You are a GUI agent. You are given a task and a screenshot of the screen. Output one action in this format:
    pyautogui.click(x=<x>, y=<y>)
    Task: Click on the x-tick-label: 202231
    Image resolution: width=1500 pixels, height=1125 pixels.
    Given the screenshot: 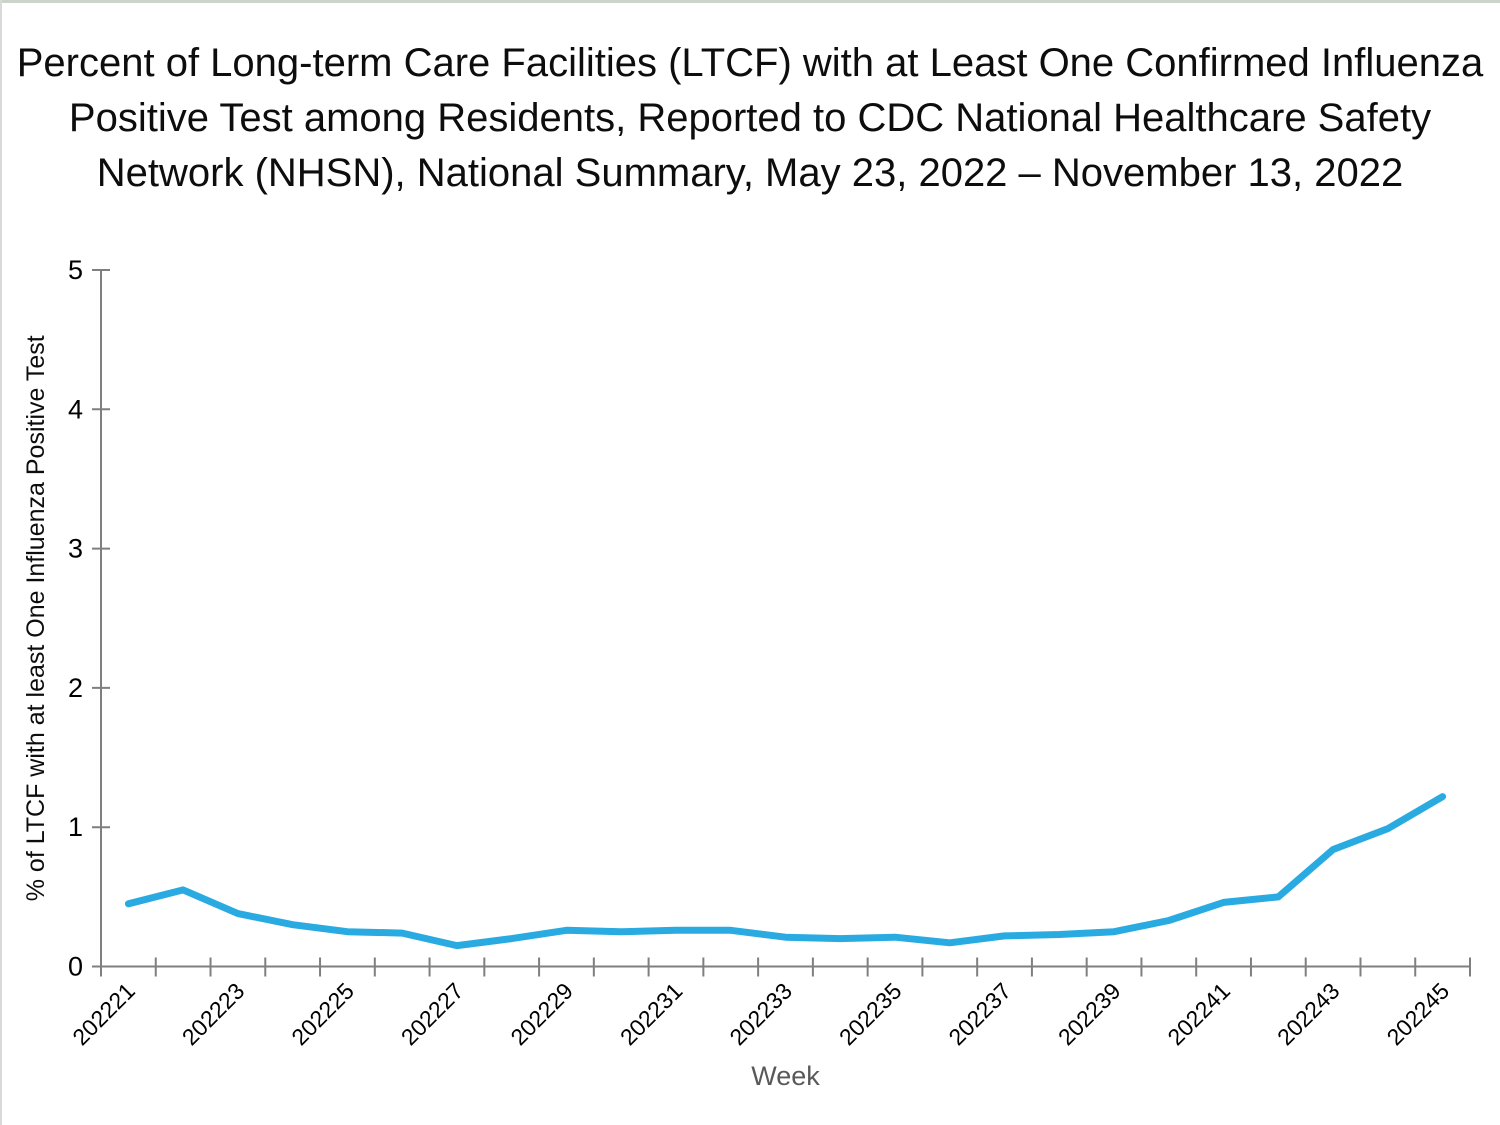 What is the action you would take?
    pyautogui.click(x=651, y=1014)
    